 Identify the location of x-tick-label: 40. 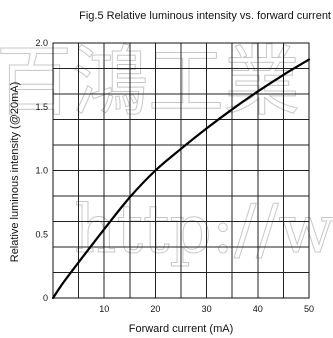
(258, 309).